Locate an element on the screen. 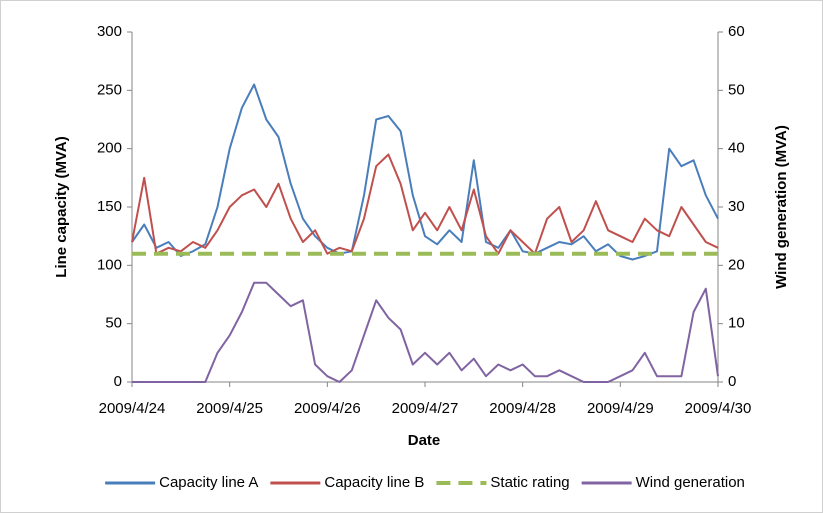 This screenshot has height=513, width=823. x-tick-label: 2009/4/30 is located at coordinates (718, 408).